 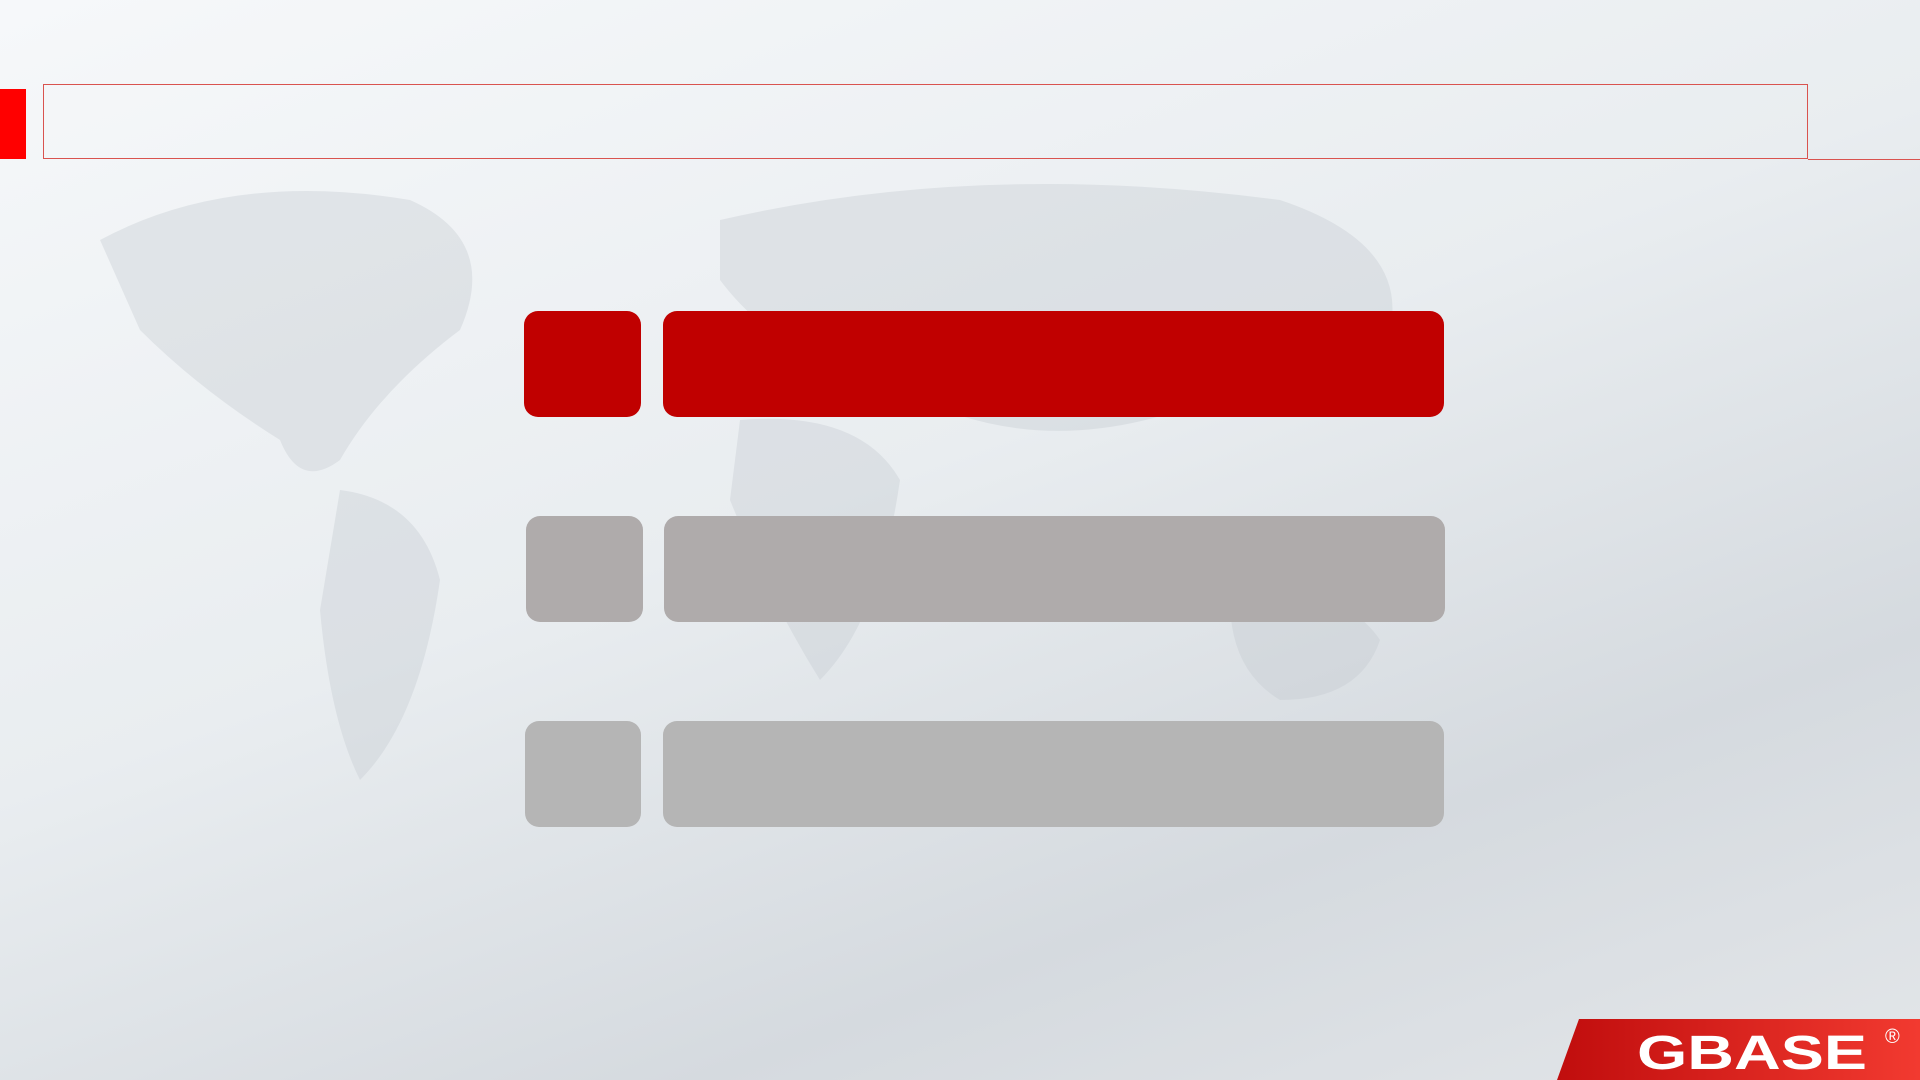 What do you see at coordinates (925, 121) in the screenshot?
I see `title-box` at bounding box center [925, 121].